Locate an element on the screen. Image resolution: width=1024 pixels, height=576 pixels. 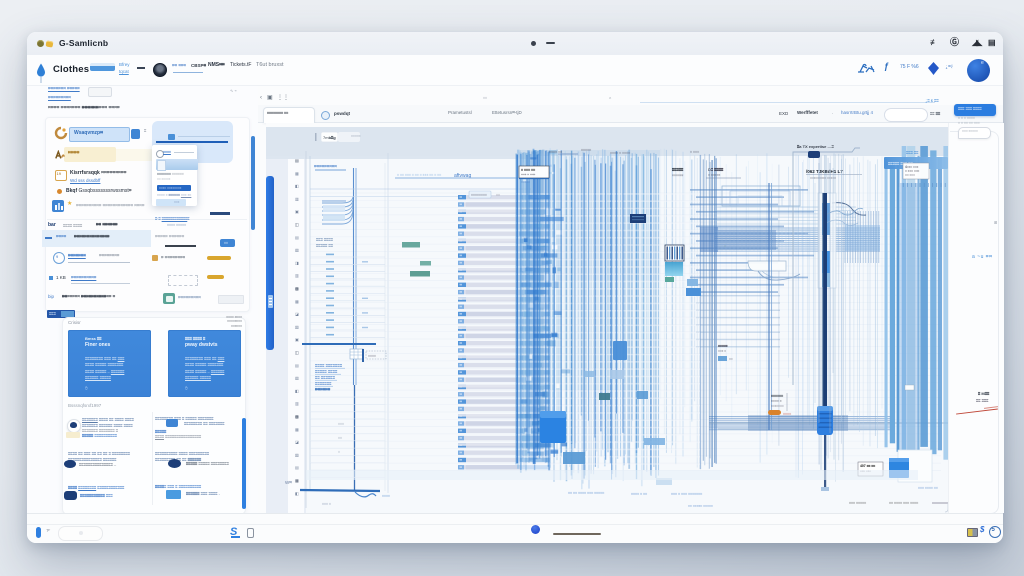
svg-text: 7mb⌗g is located at coordinates (329, 137).